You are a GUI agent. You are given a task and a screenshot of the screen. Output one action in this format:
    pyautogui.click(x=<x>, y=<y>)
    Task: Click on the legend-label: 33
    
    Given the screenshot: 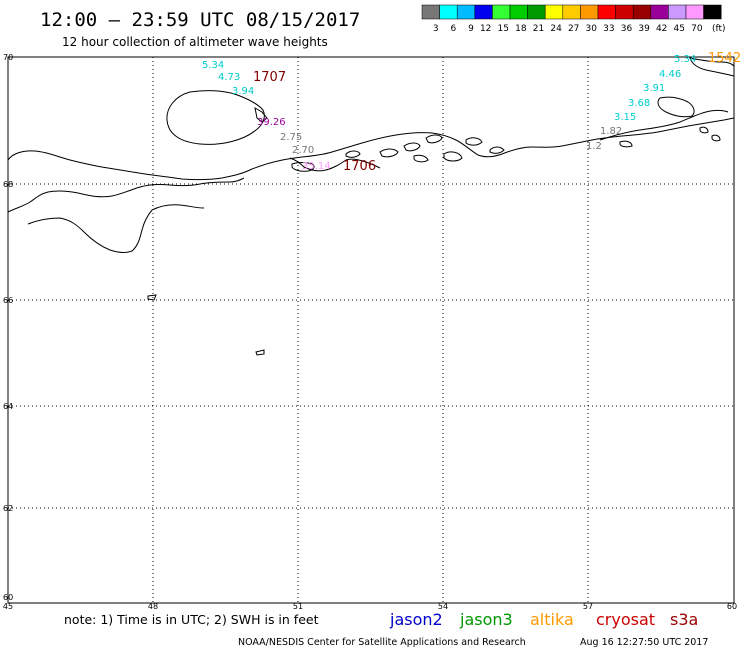 What is the action you would take?
    pyautogui.click(x=608, y=29)
    